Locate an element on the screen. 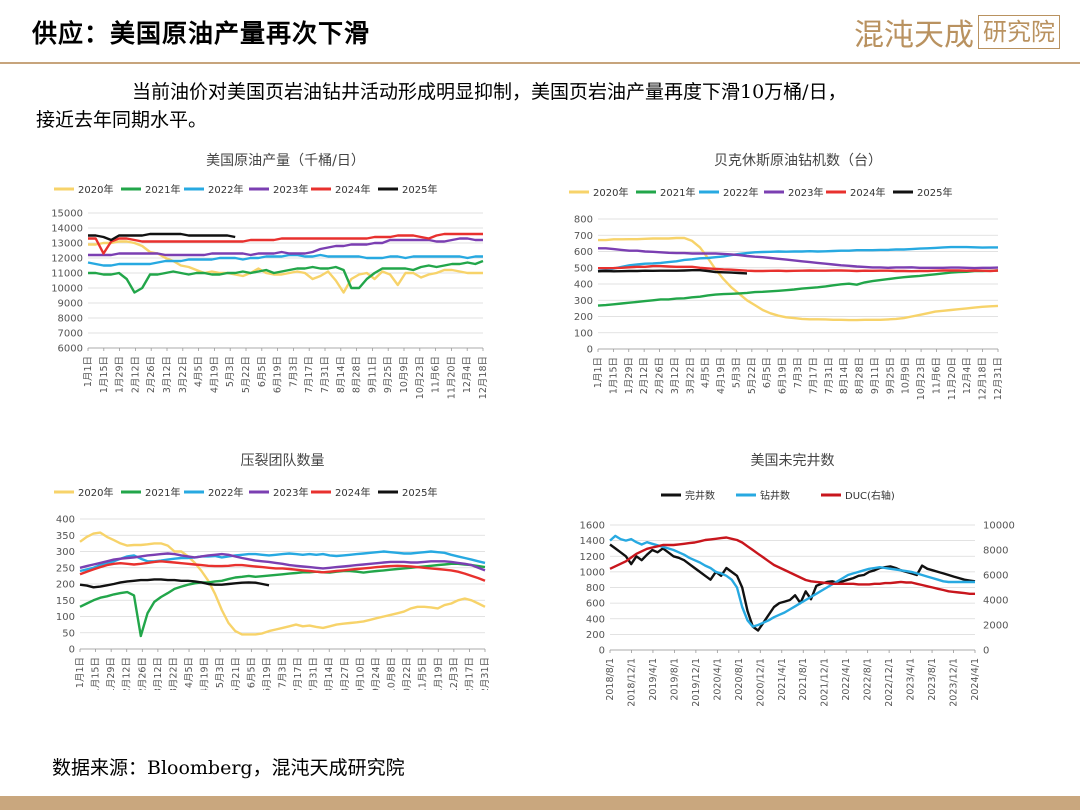 This screenshot has height=810, width=1080. svg-text: 2020年 is located at coordinates (95, 189).